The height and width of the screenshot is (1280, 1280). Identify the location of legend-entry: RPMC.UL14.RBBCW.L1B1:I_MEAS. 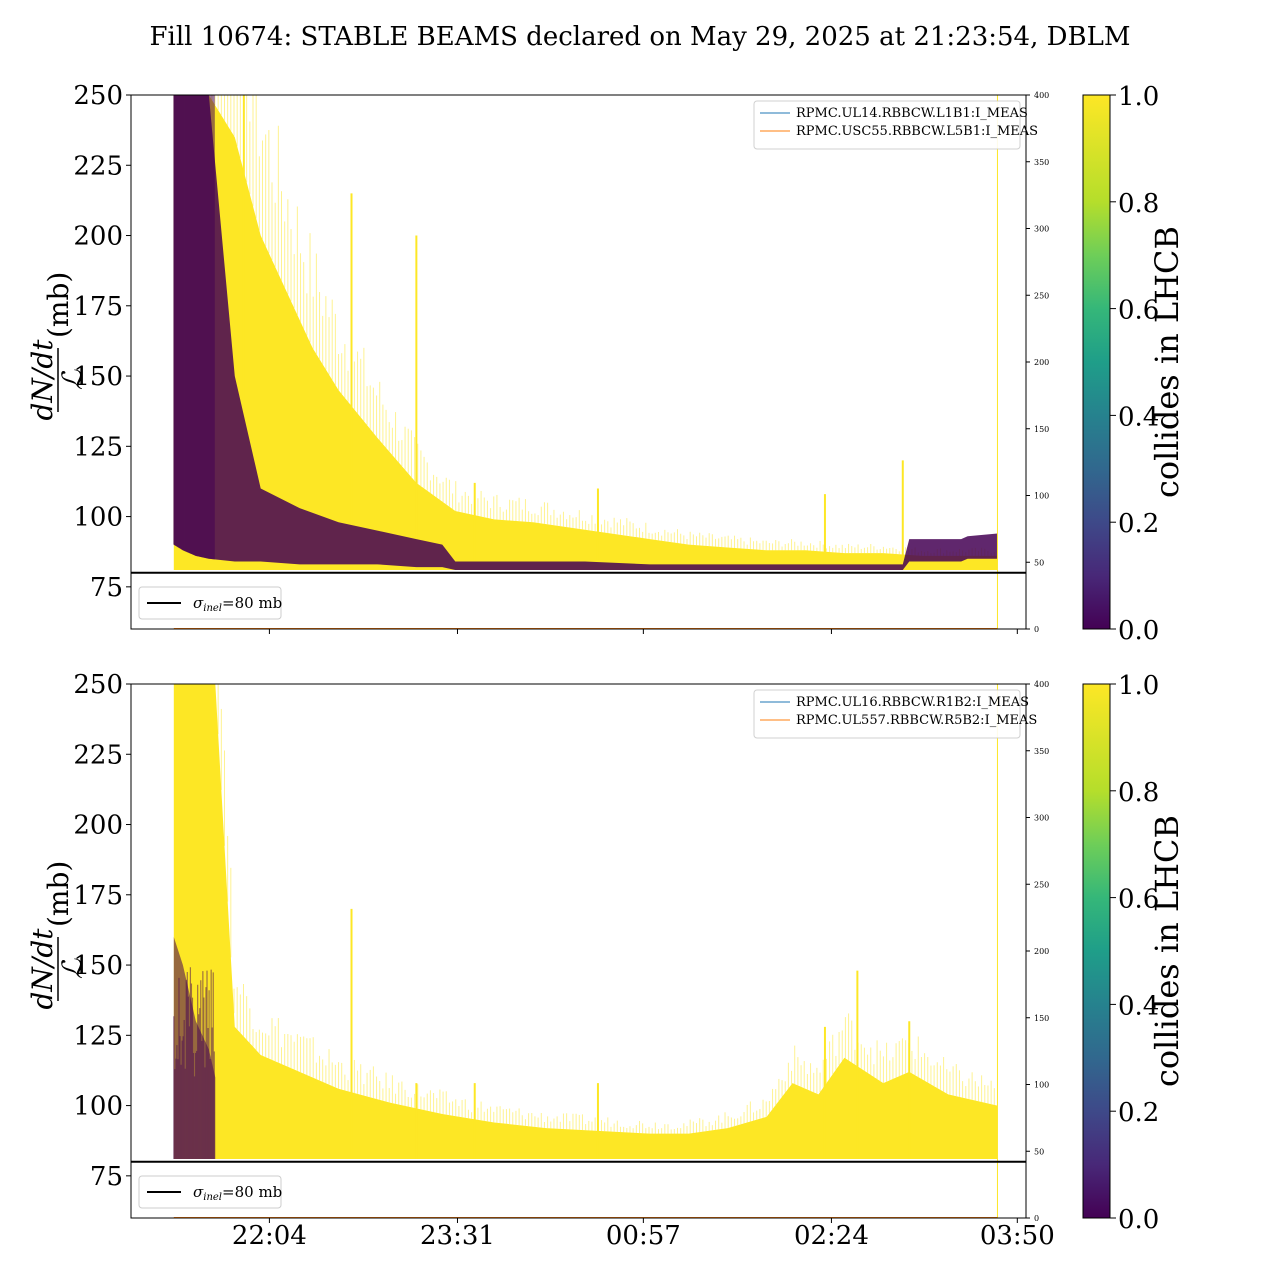
(912, 113).